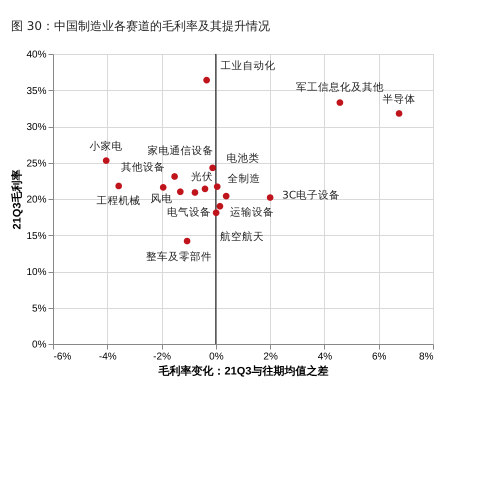 The image size is (480, 480). What do you see at coordinates (36, 164) in the screenshot?
I see `y-tick-label: 25%` at bounding box center [36, 164].